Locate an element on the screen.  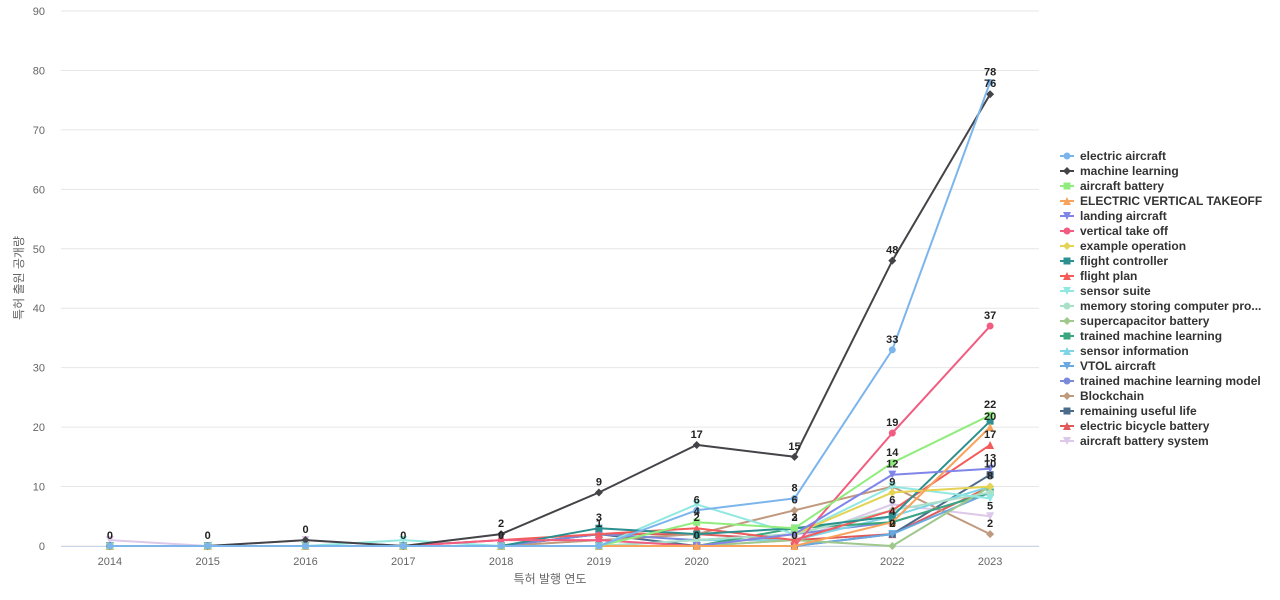
data-label: 8 is located at coordinates (990, 477).